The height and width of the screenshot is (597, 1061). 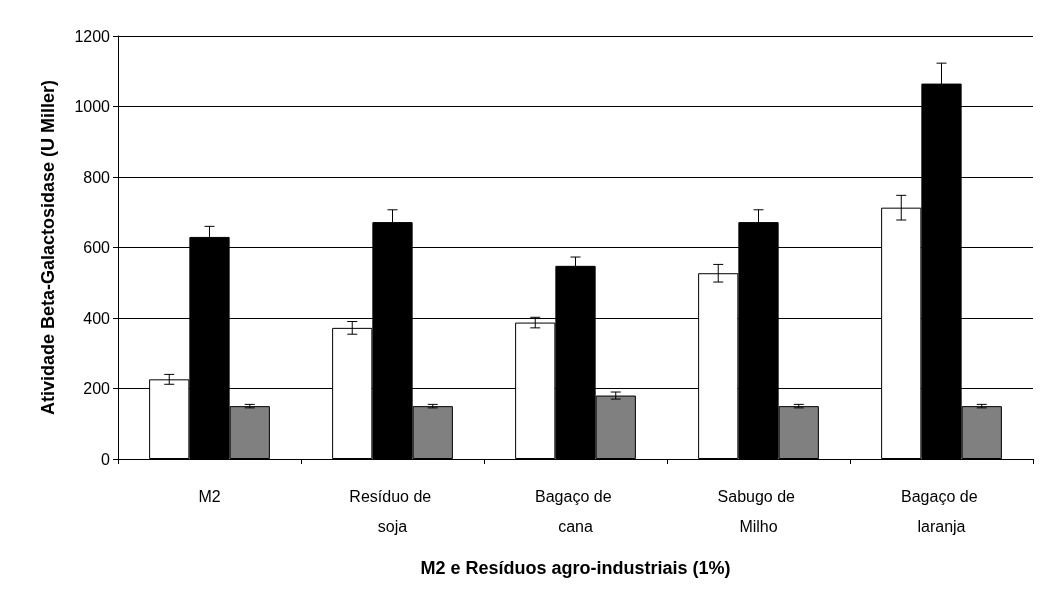 What do you see at coordinates (758, 511) in the screenshot?
I see `x-tick-label: Sabugo de Milho` at bounding box center [758, 511].